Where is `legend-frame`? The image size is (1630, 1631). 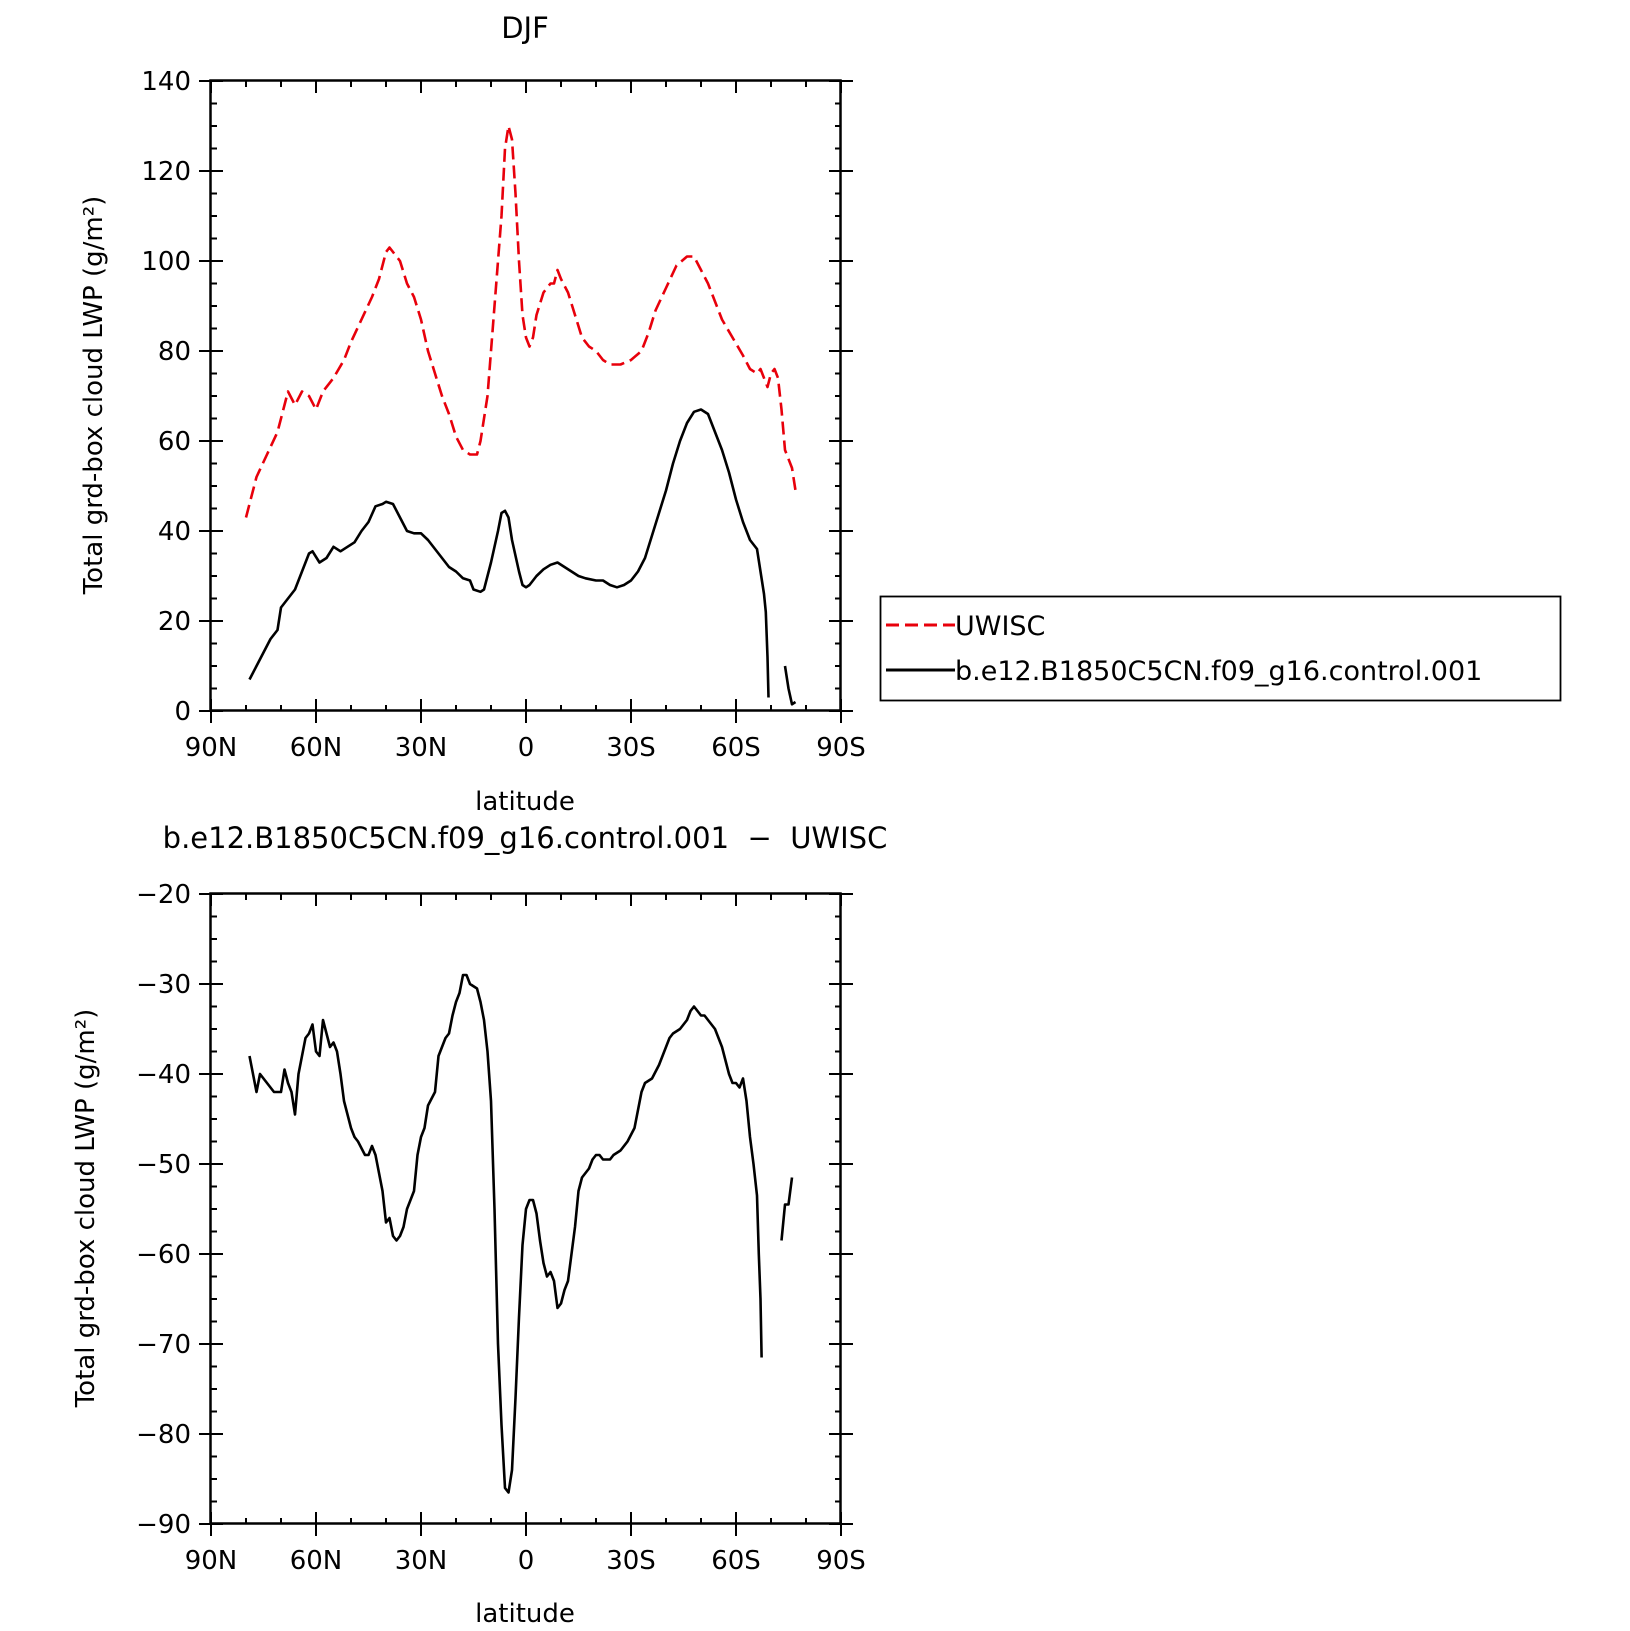 legend-frame is located at coordinates (1220, 648).